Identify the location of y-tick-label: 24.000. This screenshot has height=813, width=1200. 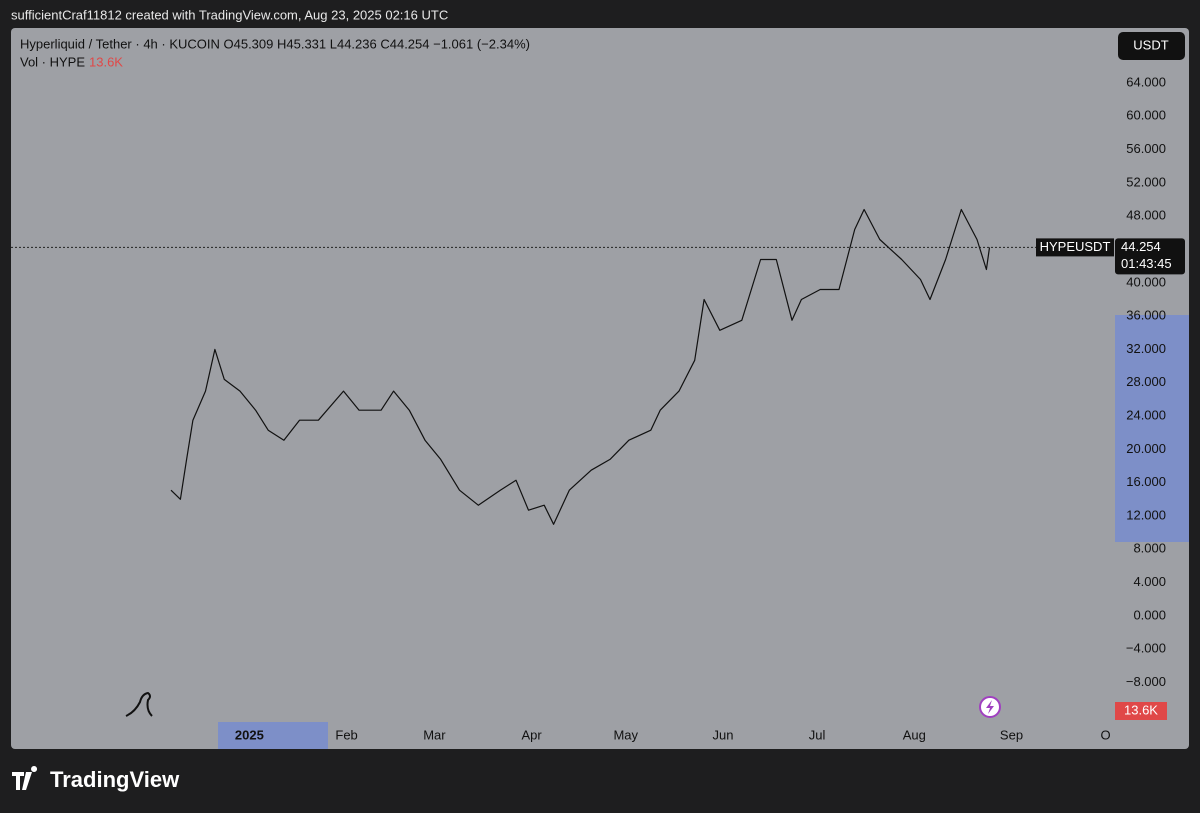
(1146, 414).